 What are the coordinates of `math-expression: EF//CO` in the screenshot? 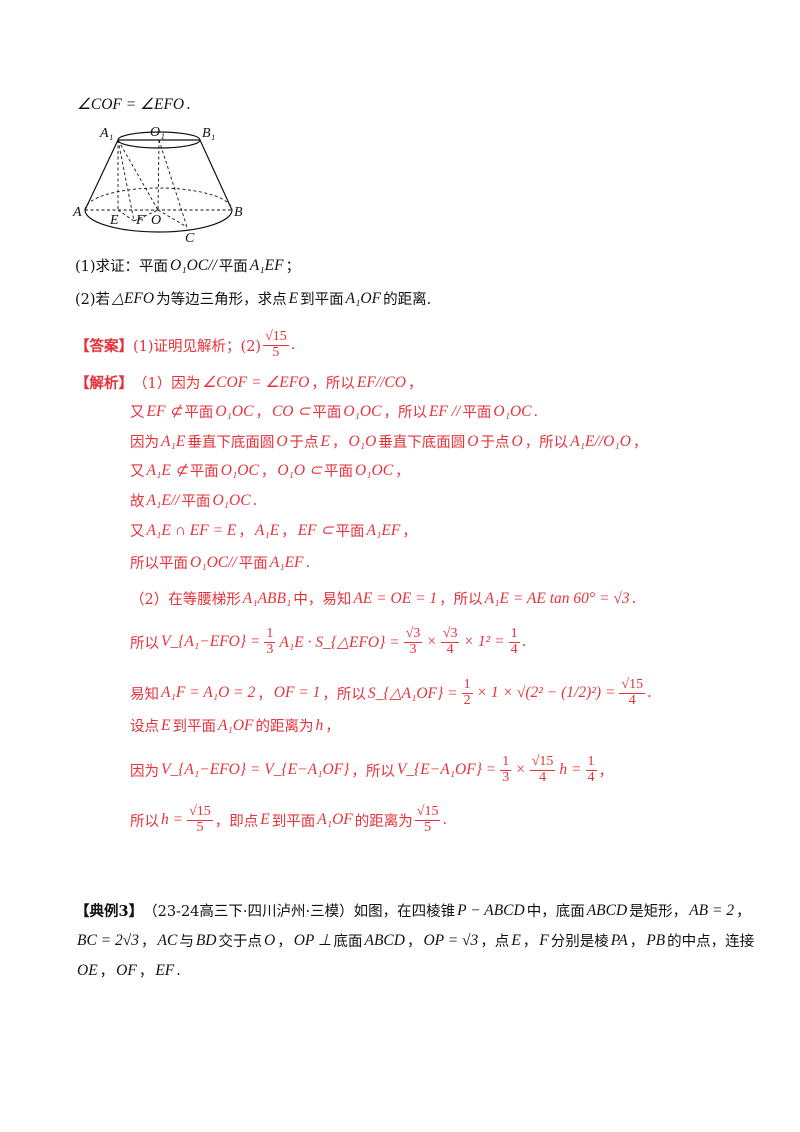 It's located at (381, 382).